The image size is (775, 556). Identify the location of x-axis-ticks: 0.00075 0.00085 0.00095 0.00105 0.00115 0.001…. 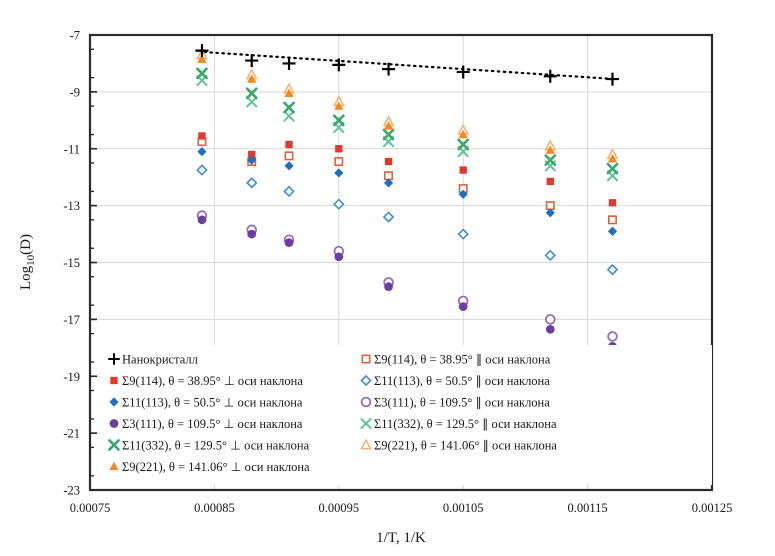
(401, 508).